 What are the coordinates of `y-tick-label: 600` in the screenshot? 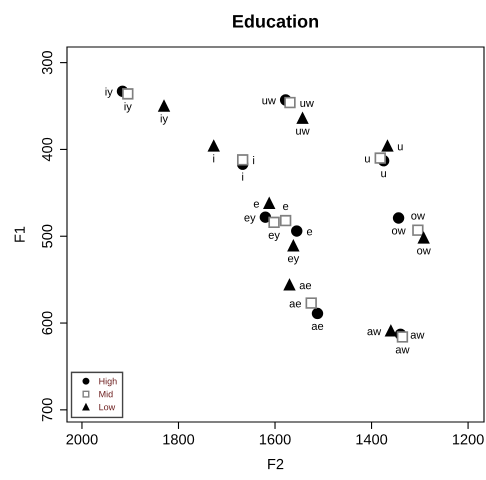 It's located at (47, 322).